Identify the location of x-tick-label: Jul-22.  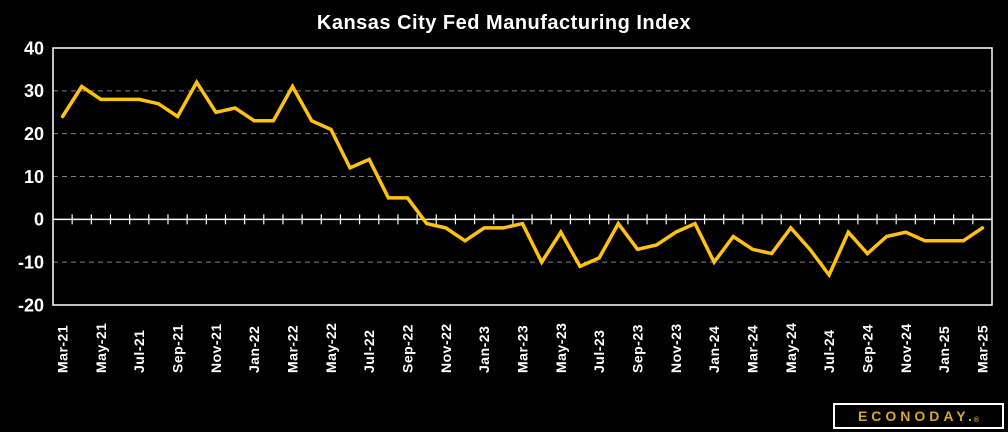
(369, 351).